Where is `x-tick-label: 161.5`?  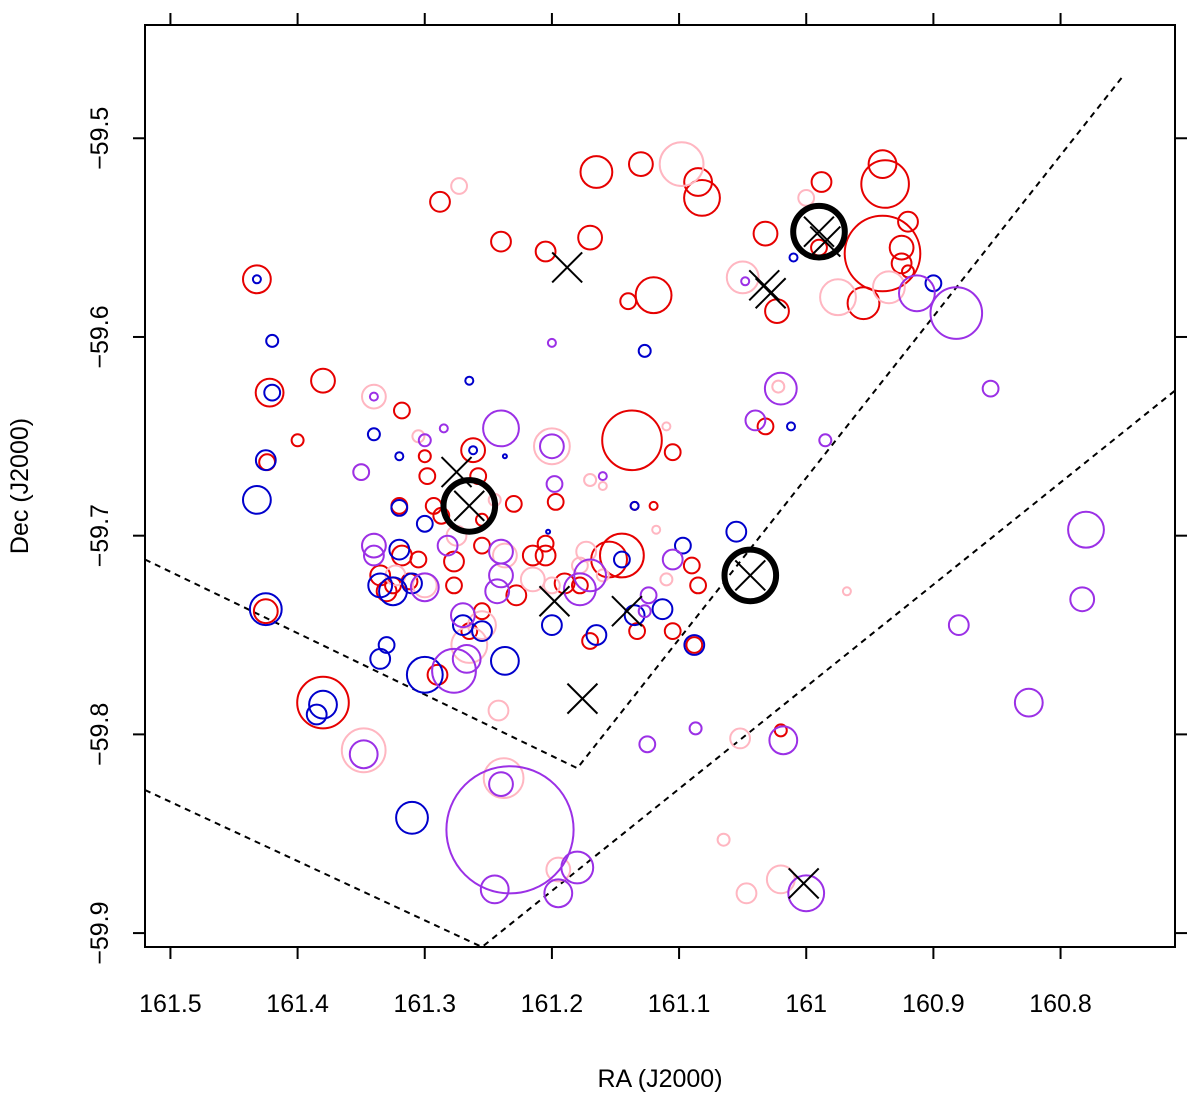
x-tick-label: 161.5 is located at coordinates (170, 1004).